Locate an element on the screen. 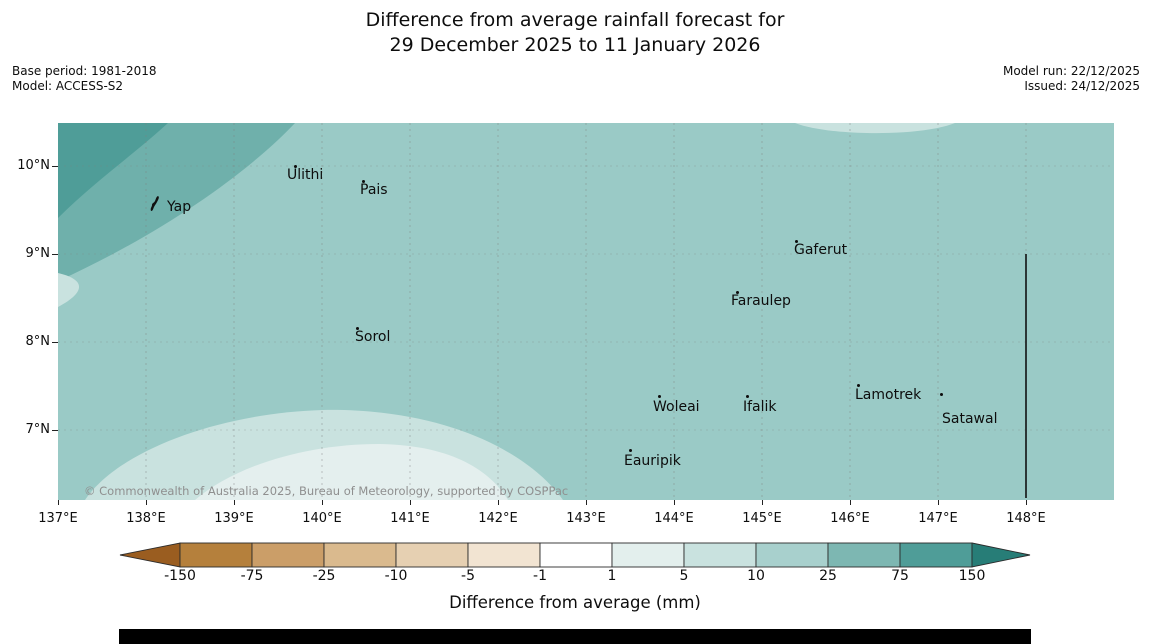 This screenshot has width=1150, height=644. meta-right: Model run: 22/12/2025 Issued: 24/12/2025 is located at coordinates (1071, 79).